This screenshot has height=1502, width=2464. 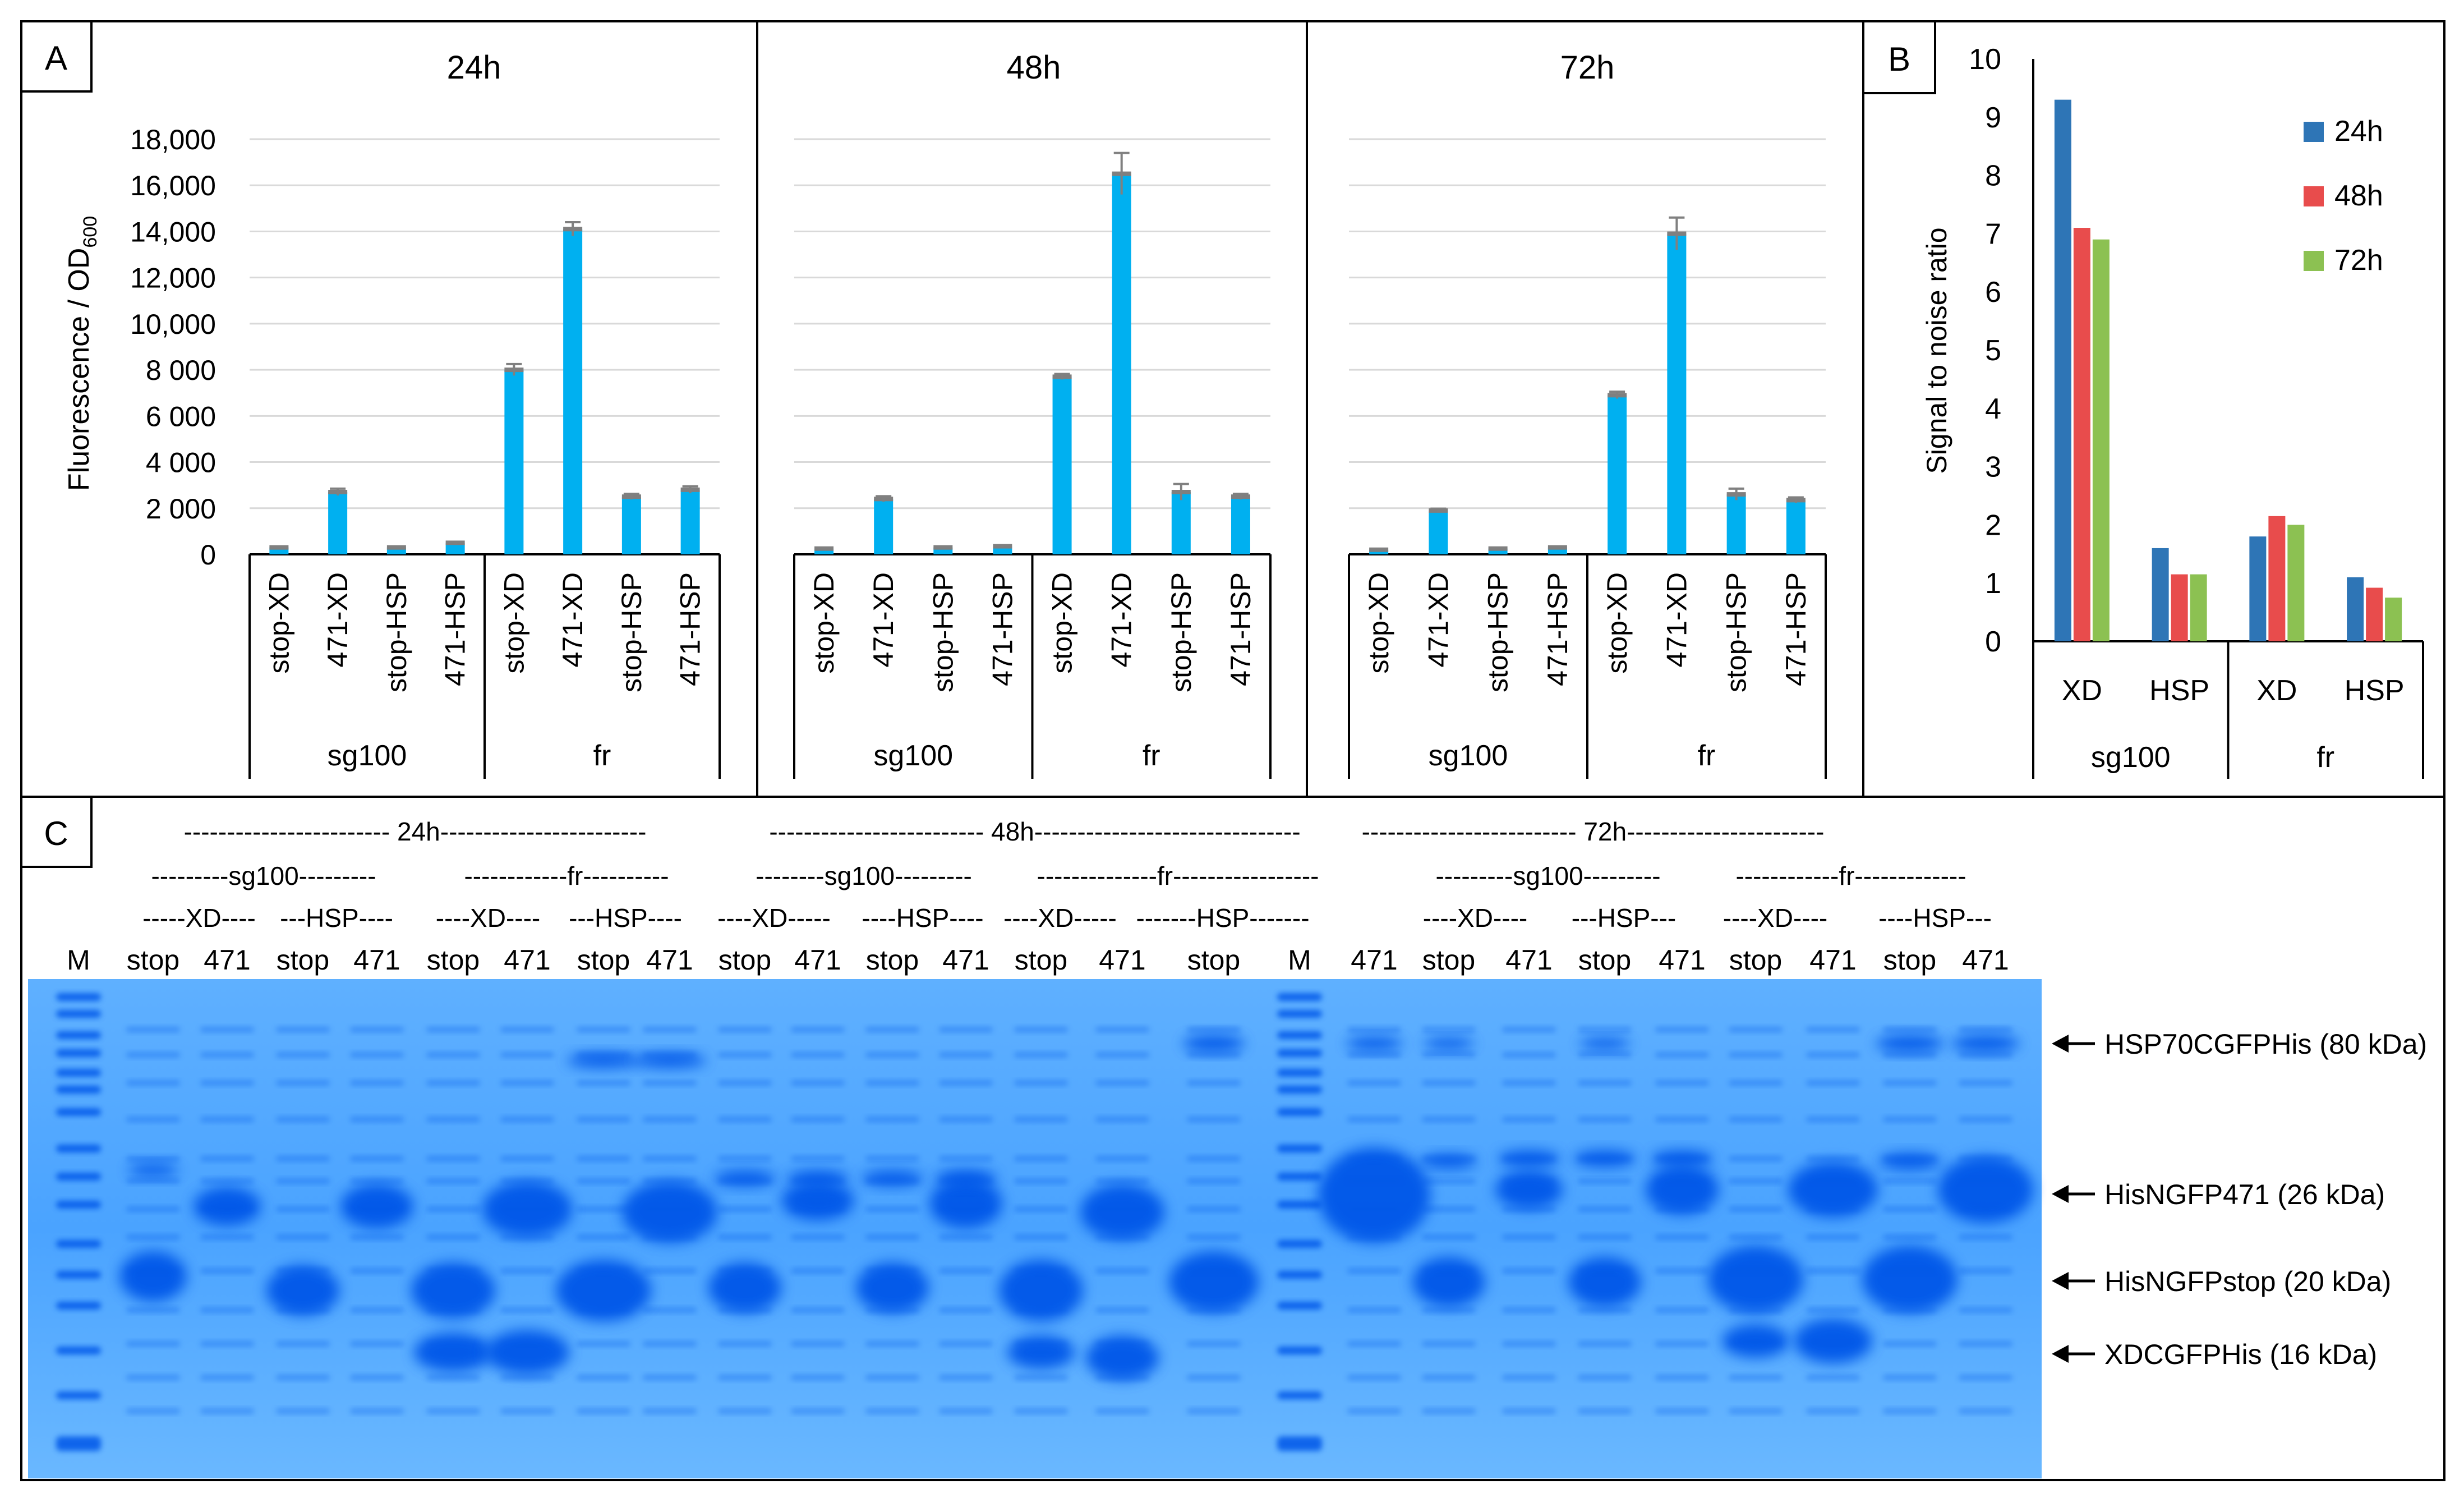 What do you see at coordinates (1498, 551) in the screenshot?
I see `bar-stop-HSP` at bounding box center [1498, 551].